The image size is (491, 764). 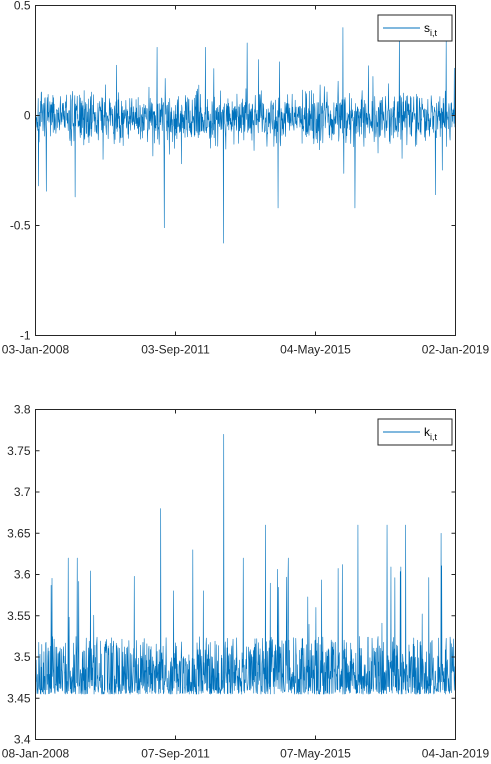 I want to click on legend: si,t, so click(x=415, y=28).